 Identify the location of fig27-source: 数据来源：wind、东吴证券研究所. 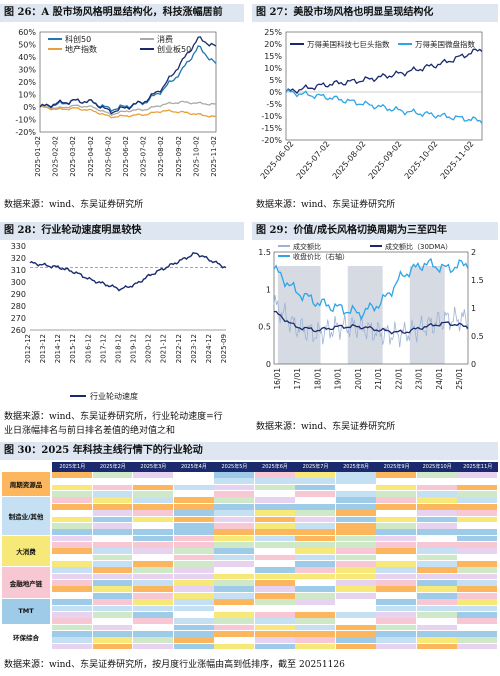
(326, 205).